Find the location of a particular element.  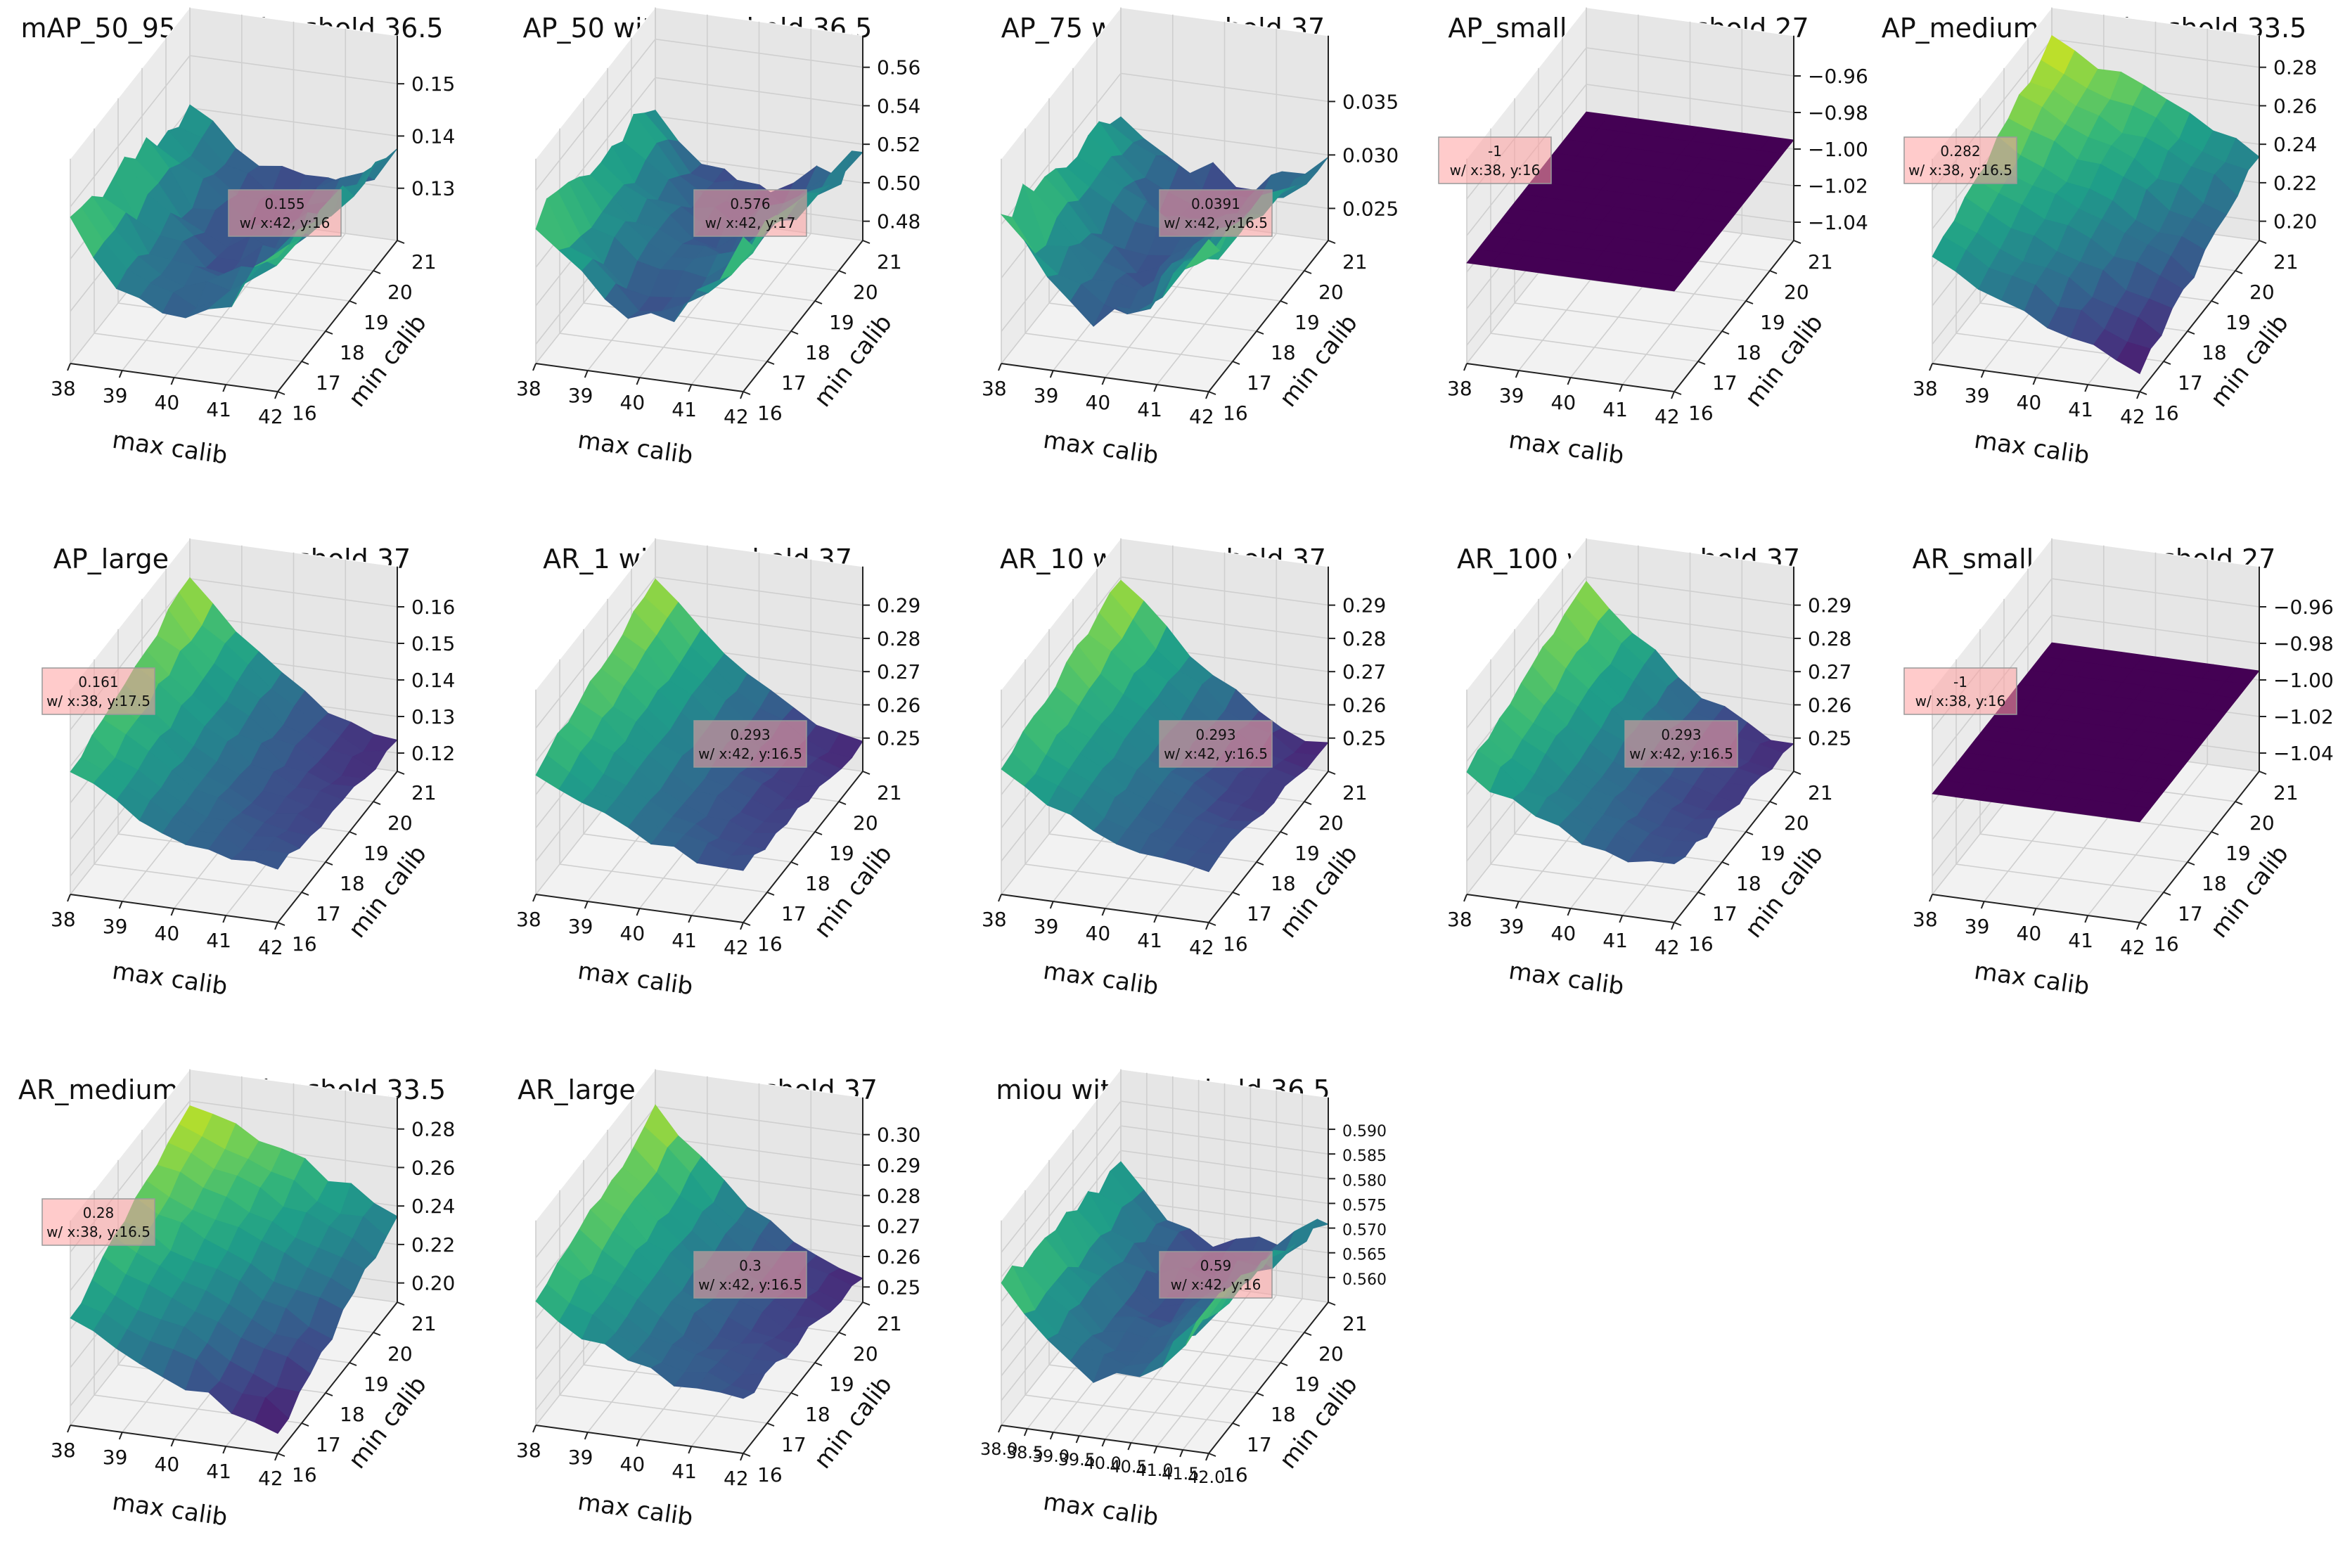

z-tick-label: 0.28 is located at coordinates (1364, 638).